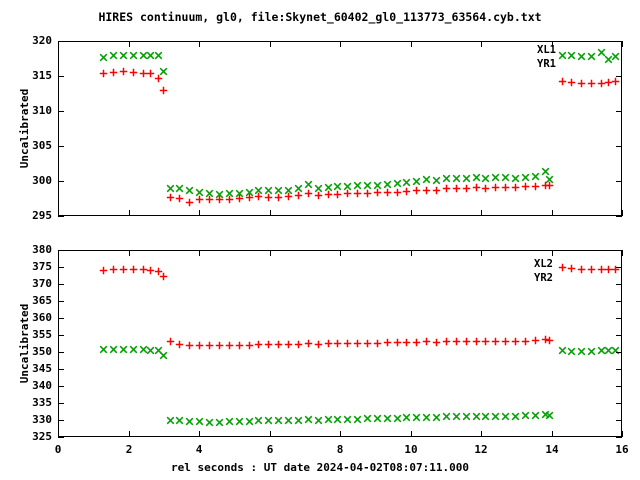  What do you see at coordinates (340, 449) in the screenshot?
I see `x-tick-label-1-8: 8` at bounding box center [340, 449].